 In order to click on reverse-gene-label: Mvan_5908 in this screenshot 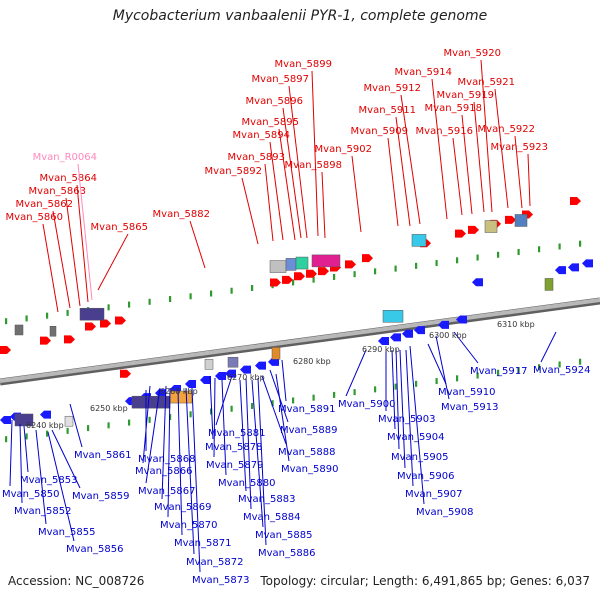, I will do `click(444, 512)`.